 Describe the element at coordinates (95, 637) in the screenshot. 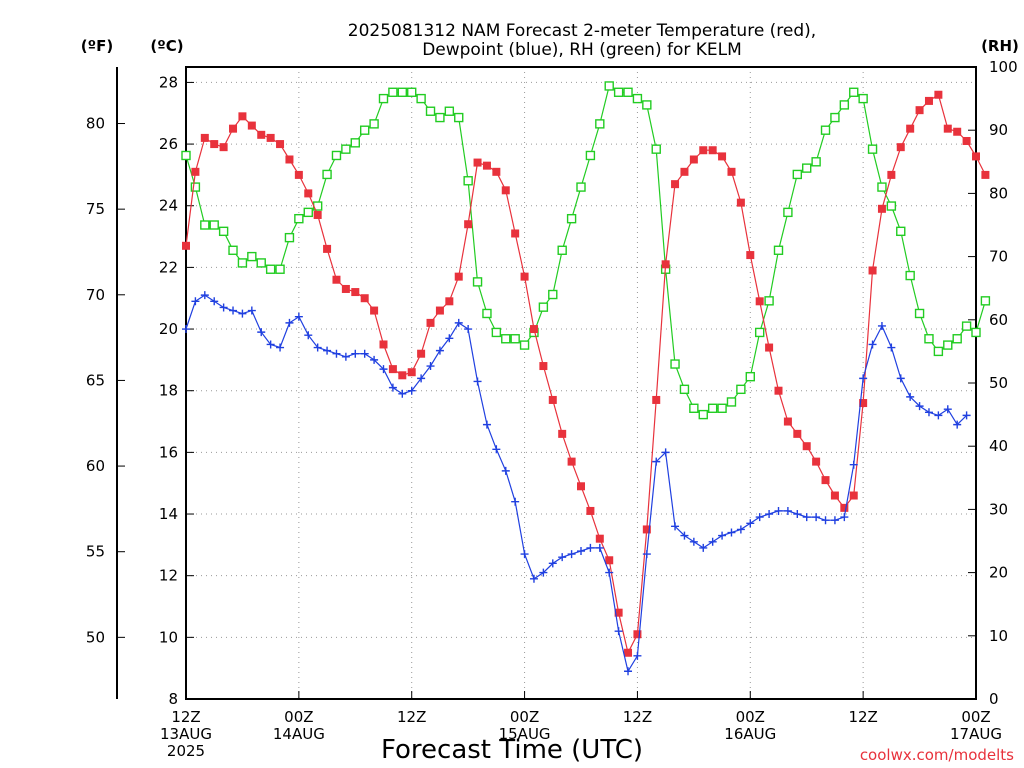

I see `fahrenheit-tick-label: 50` at that location.